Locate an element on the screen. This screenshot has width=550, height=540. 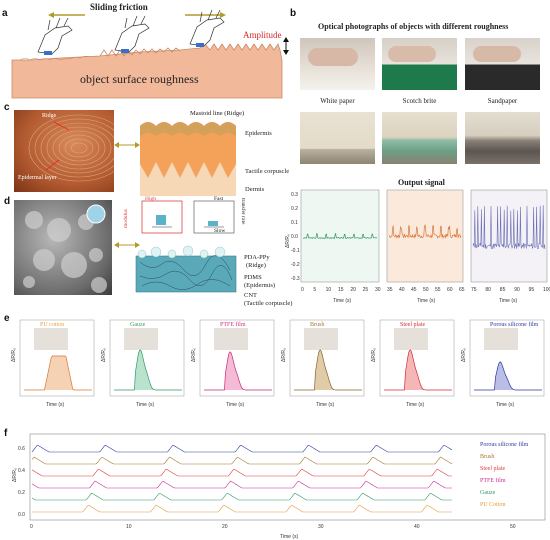
skin-diagram is located at coordinates (188, 159).